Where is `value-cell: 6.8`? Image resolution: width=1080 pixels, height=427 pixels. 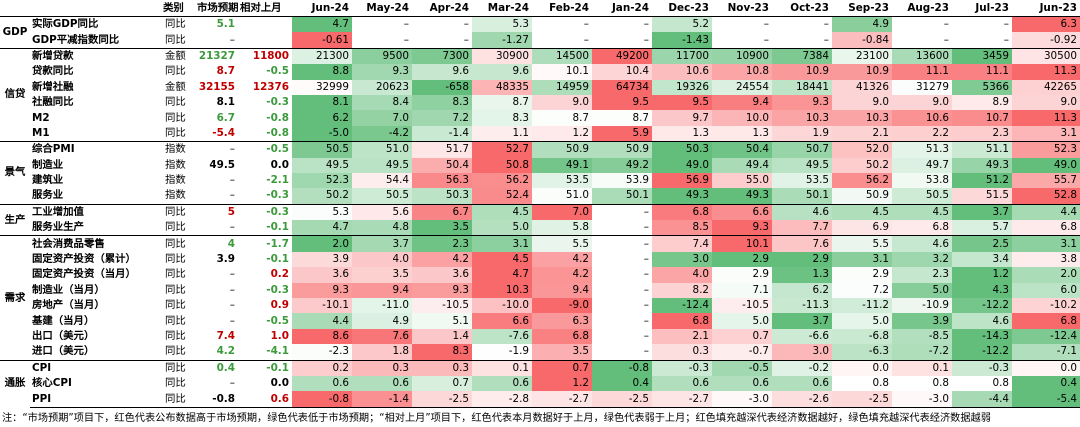
value-cell: 6.8 is located at coordinates (682, 321).